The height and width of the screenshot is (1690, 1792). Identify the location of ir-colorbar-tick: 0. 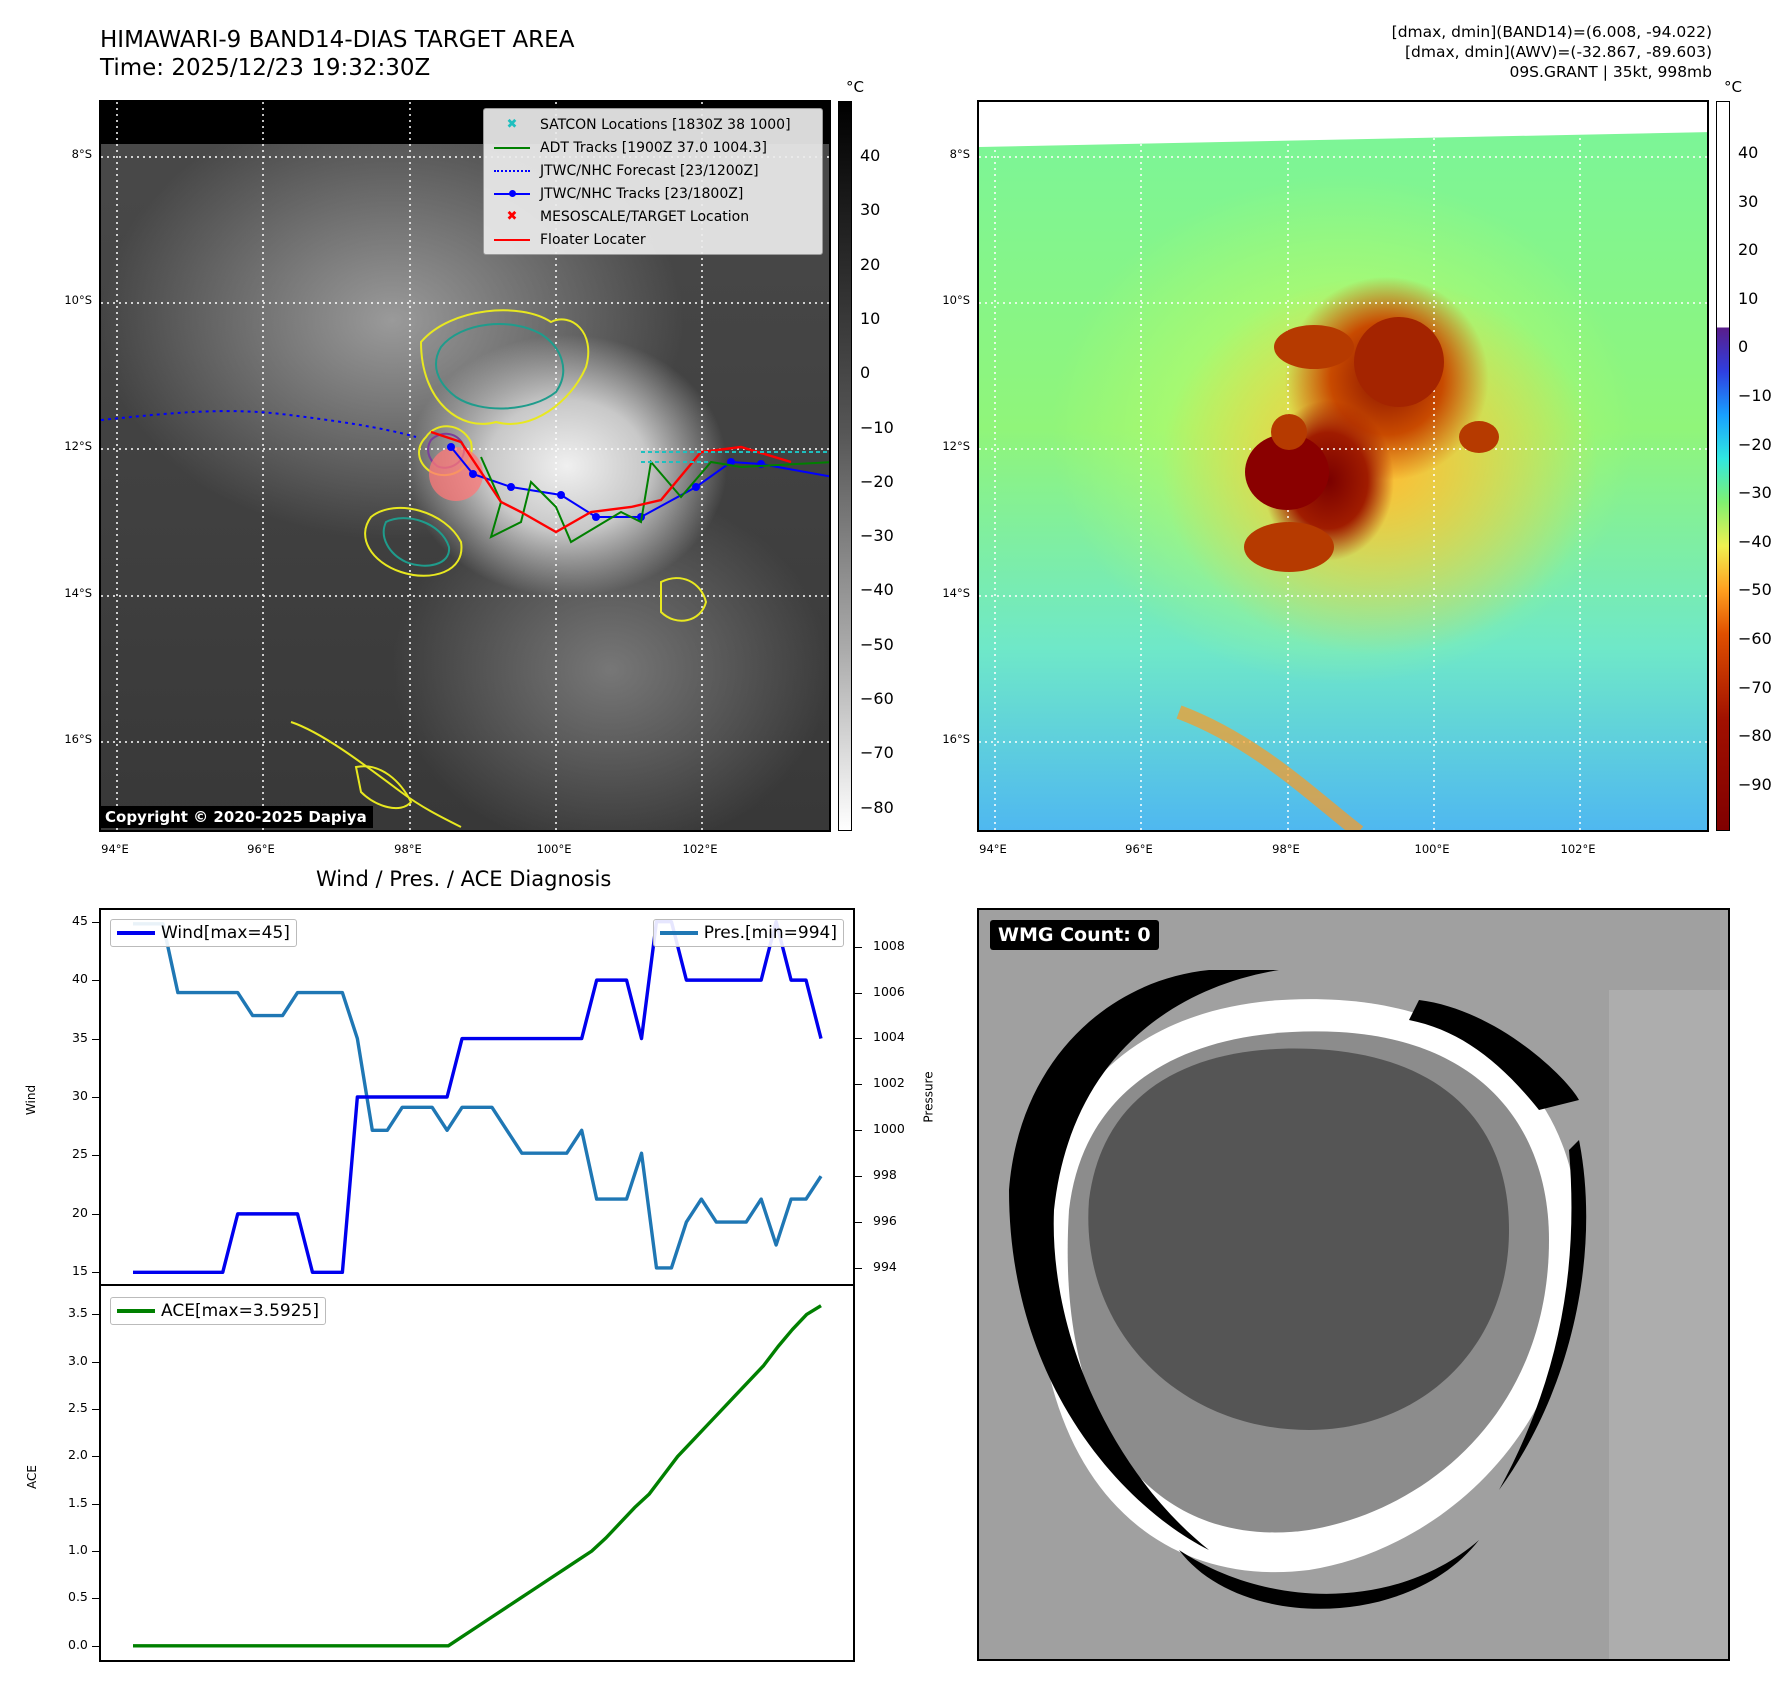
(865, 373).